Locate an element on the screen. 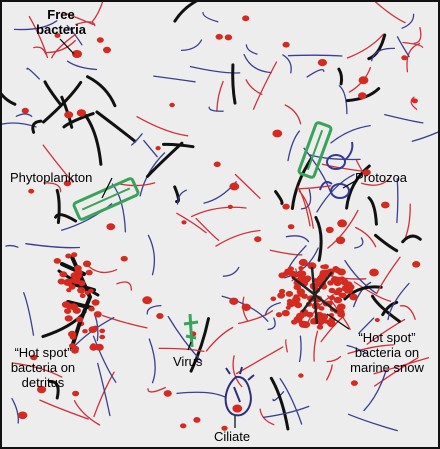  protozoa-label: Protozoa is located at coordinates (381, 177).